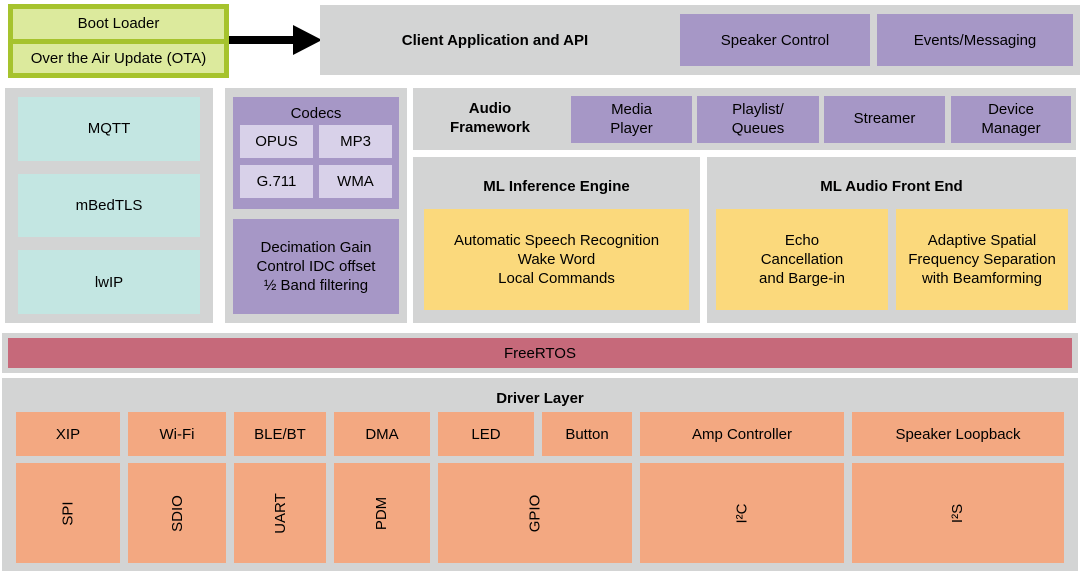  What do you see at coordinates (262, 40) in the screenshot?
I see `arrow-shaft` at bounding box center [262, 40].